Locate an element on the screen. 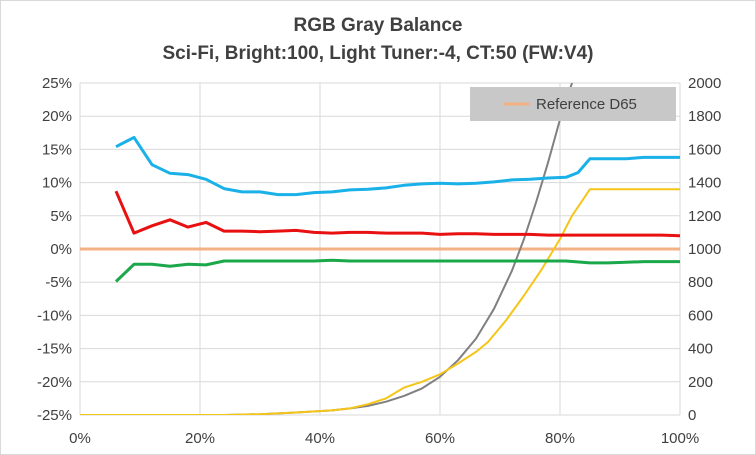  series-line-green is located at coordinates (397, 270).